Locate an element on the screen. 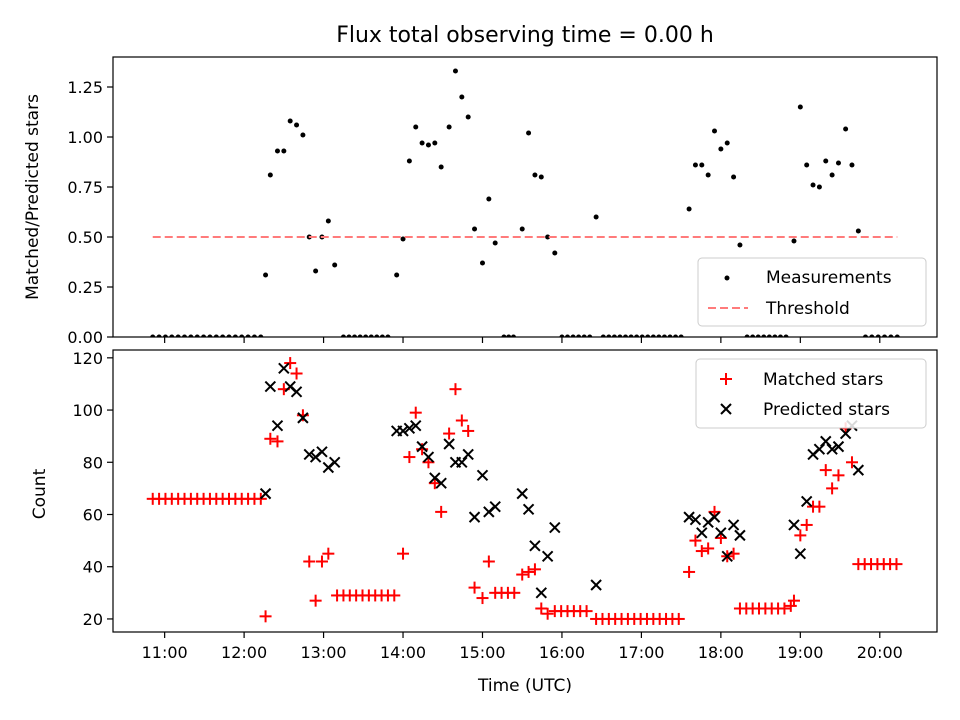 The height and width of the screenshot is (720, 960). x-tick-label: 14:00 is located at coordinates (403, 652).